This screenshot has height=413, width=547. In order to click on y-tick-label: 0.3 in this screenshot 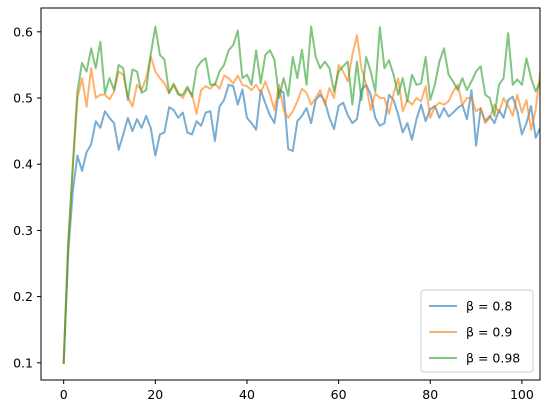, I will do `click(23, 230)`.